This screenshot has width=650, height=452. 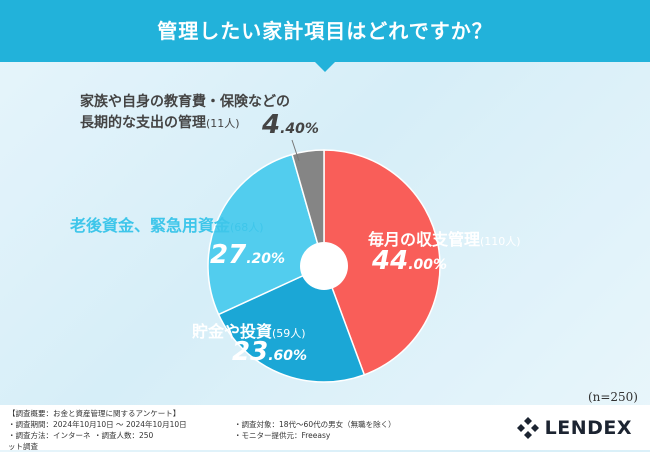 I want to click on chart-title: 管理したい家計項目はどれですか？, so click(x=325, y=31).